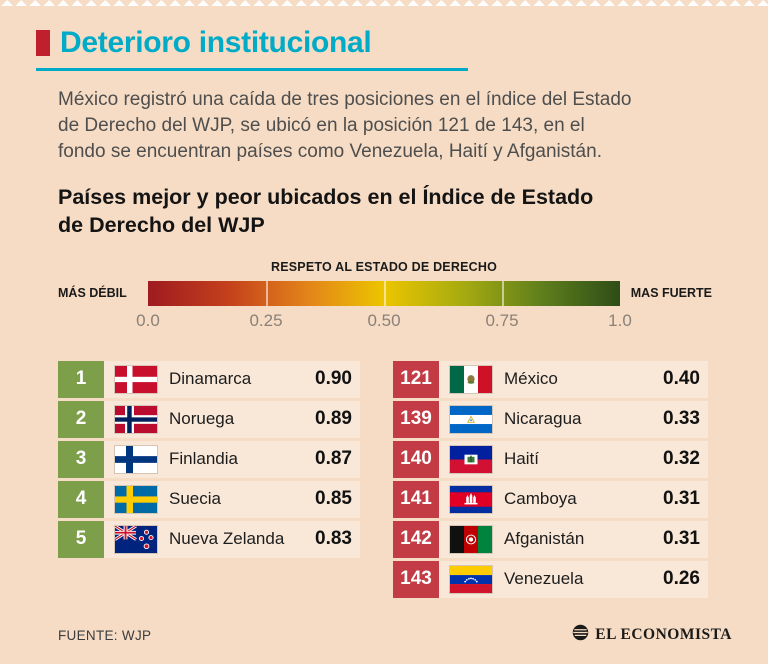  Describe the element at coordinates (136, 499) in the screenshot. I see `flag-sweden-icon` at that location.